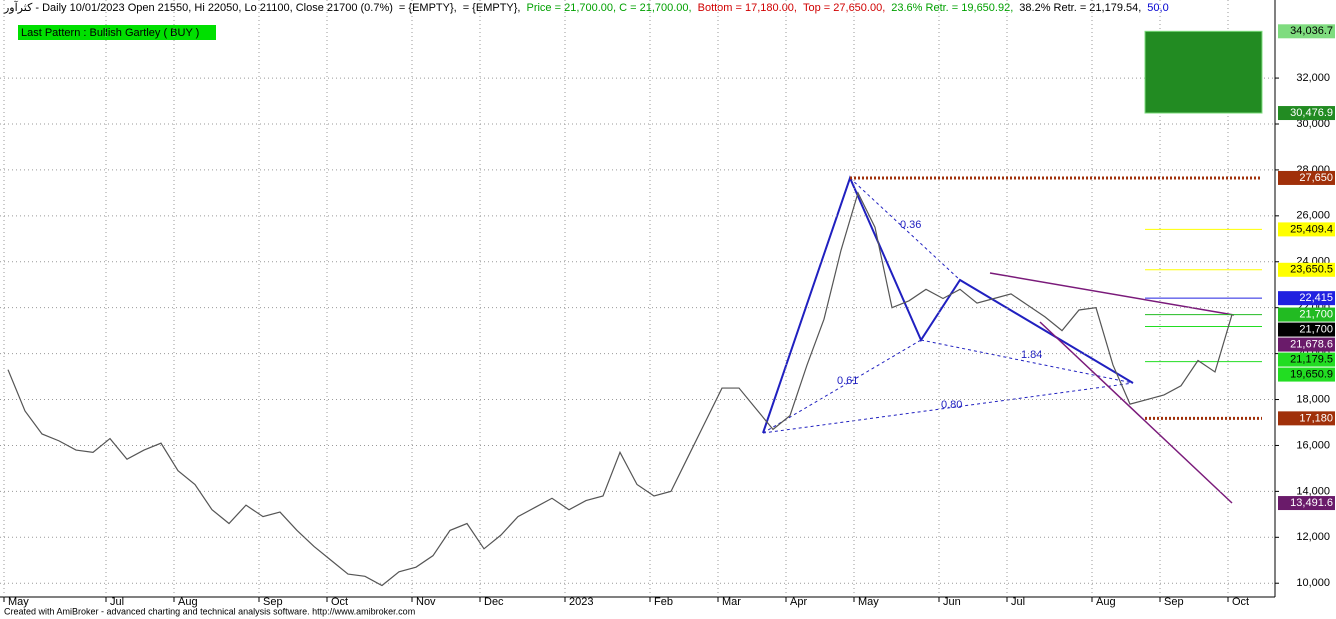  Describe the element at coordinates (1203, 72) in the screenshot. I see `target-zone` at that location.